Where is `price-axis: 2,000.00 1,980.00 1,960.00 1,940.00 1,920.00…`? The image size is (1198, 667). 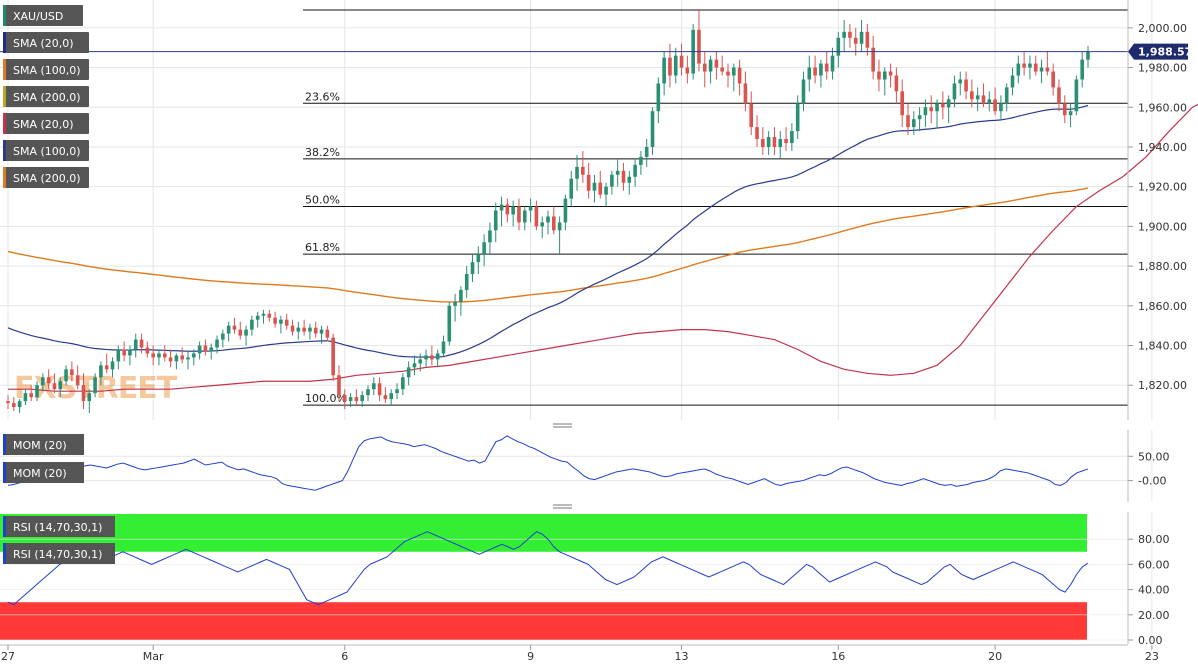 price-axis: 2,000.00 1,980.00 1,960.00 1,940.00 1,920.00… is located at coordinates (1159, 210).